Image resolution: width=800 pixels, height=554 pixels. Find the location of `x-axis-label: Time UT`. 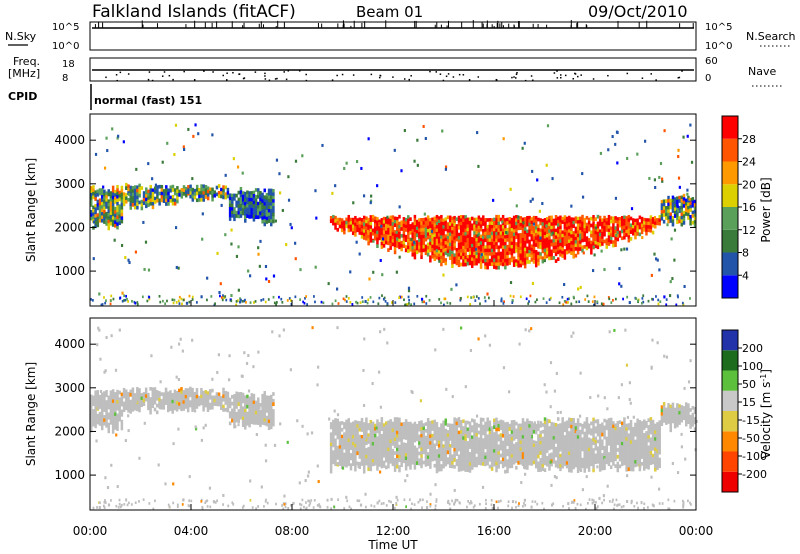

x-axis-label: Time UT is located at coordinates (392, 545).